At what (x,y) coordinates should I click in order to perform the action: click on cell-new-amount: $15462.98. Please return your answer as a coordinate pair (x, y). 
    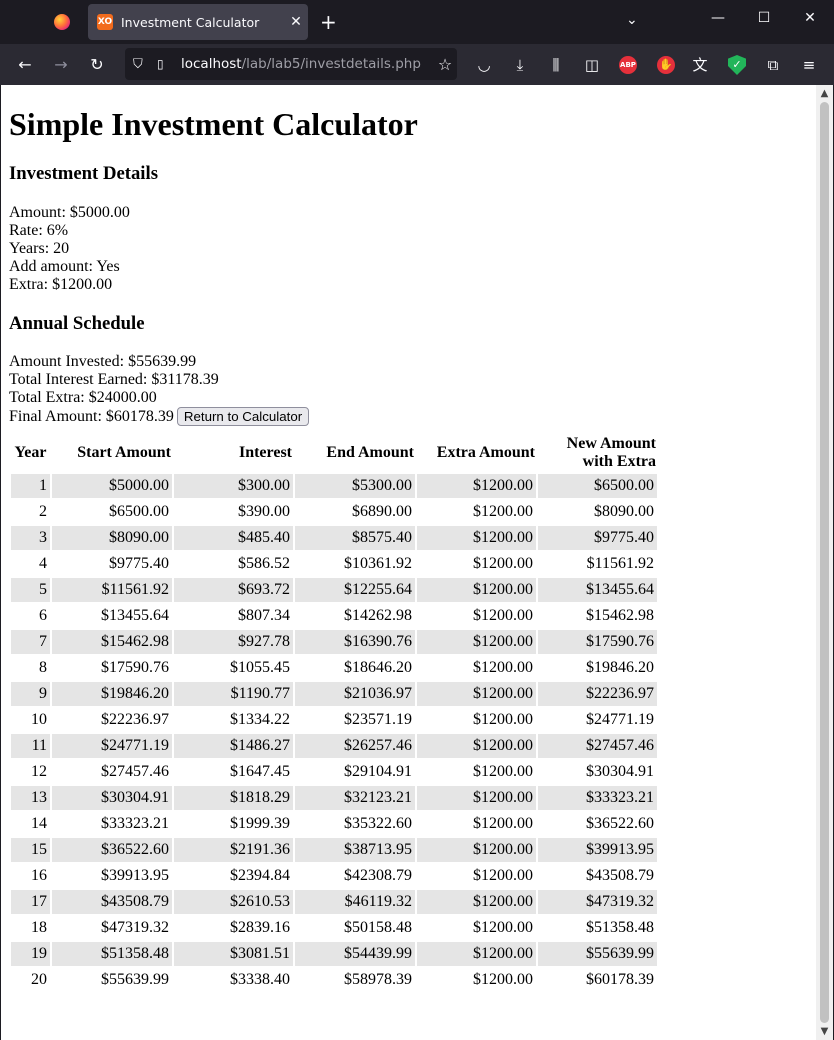
    Looking at the image, I should click on (620, 615).